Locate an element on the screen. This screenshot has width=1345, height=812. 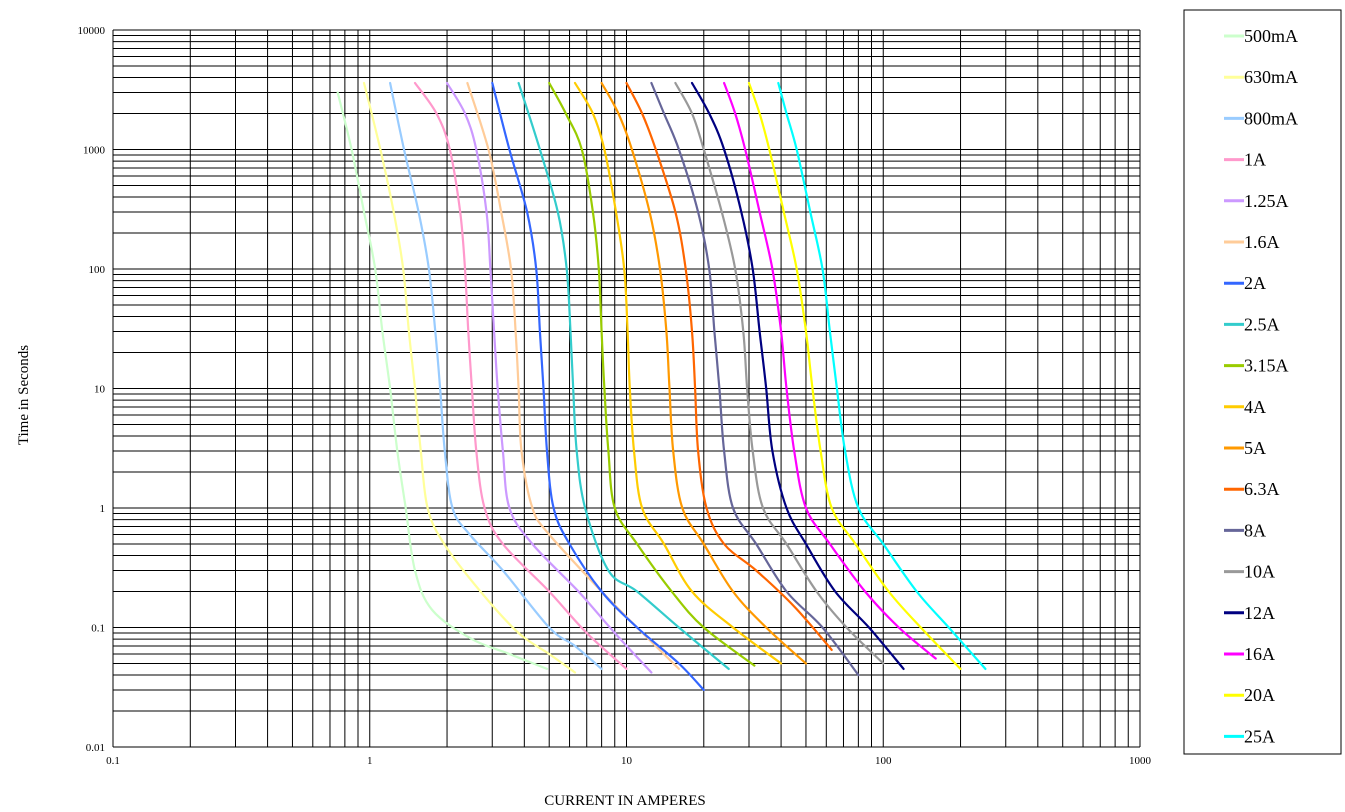
legend-item: 500mA is located at coordinates (1261, 36).